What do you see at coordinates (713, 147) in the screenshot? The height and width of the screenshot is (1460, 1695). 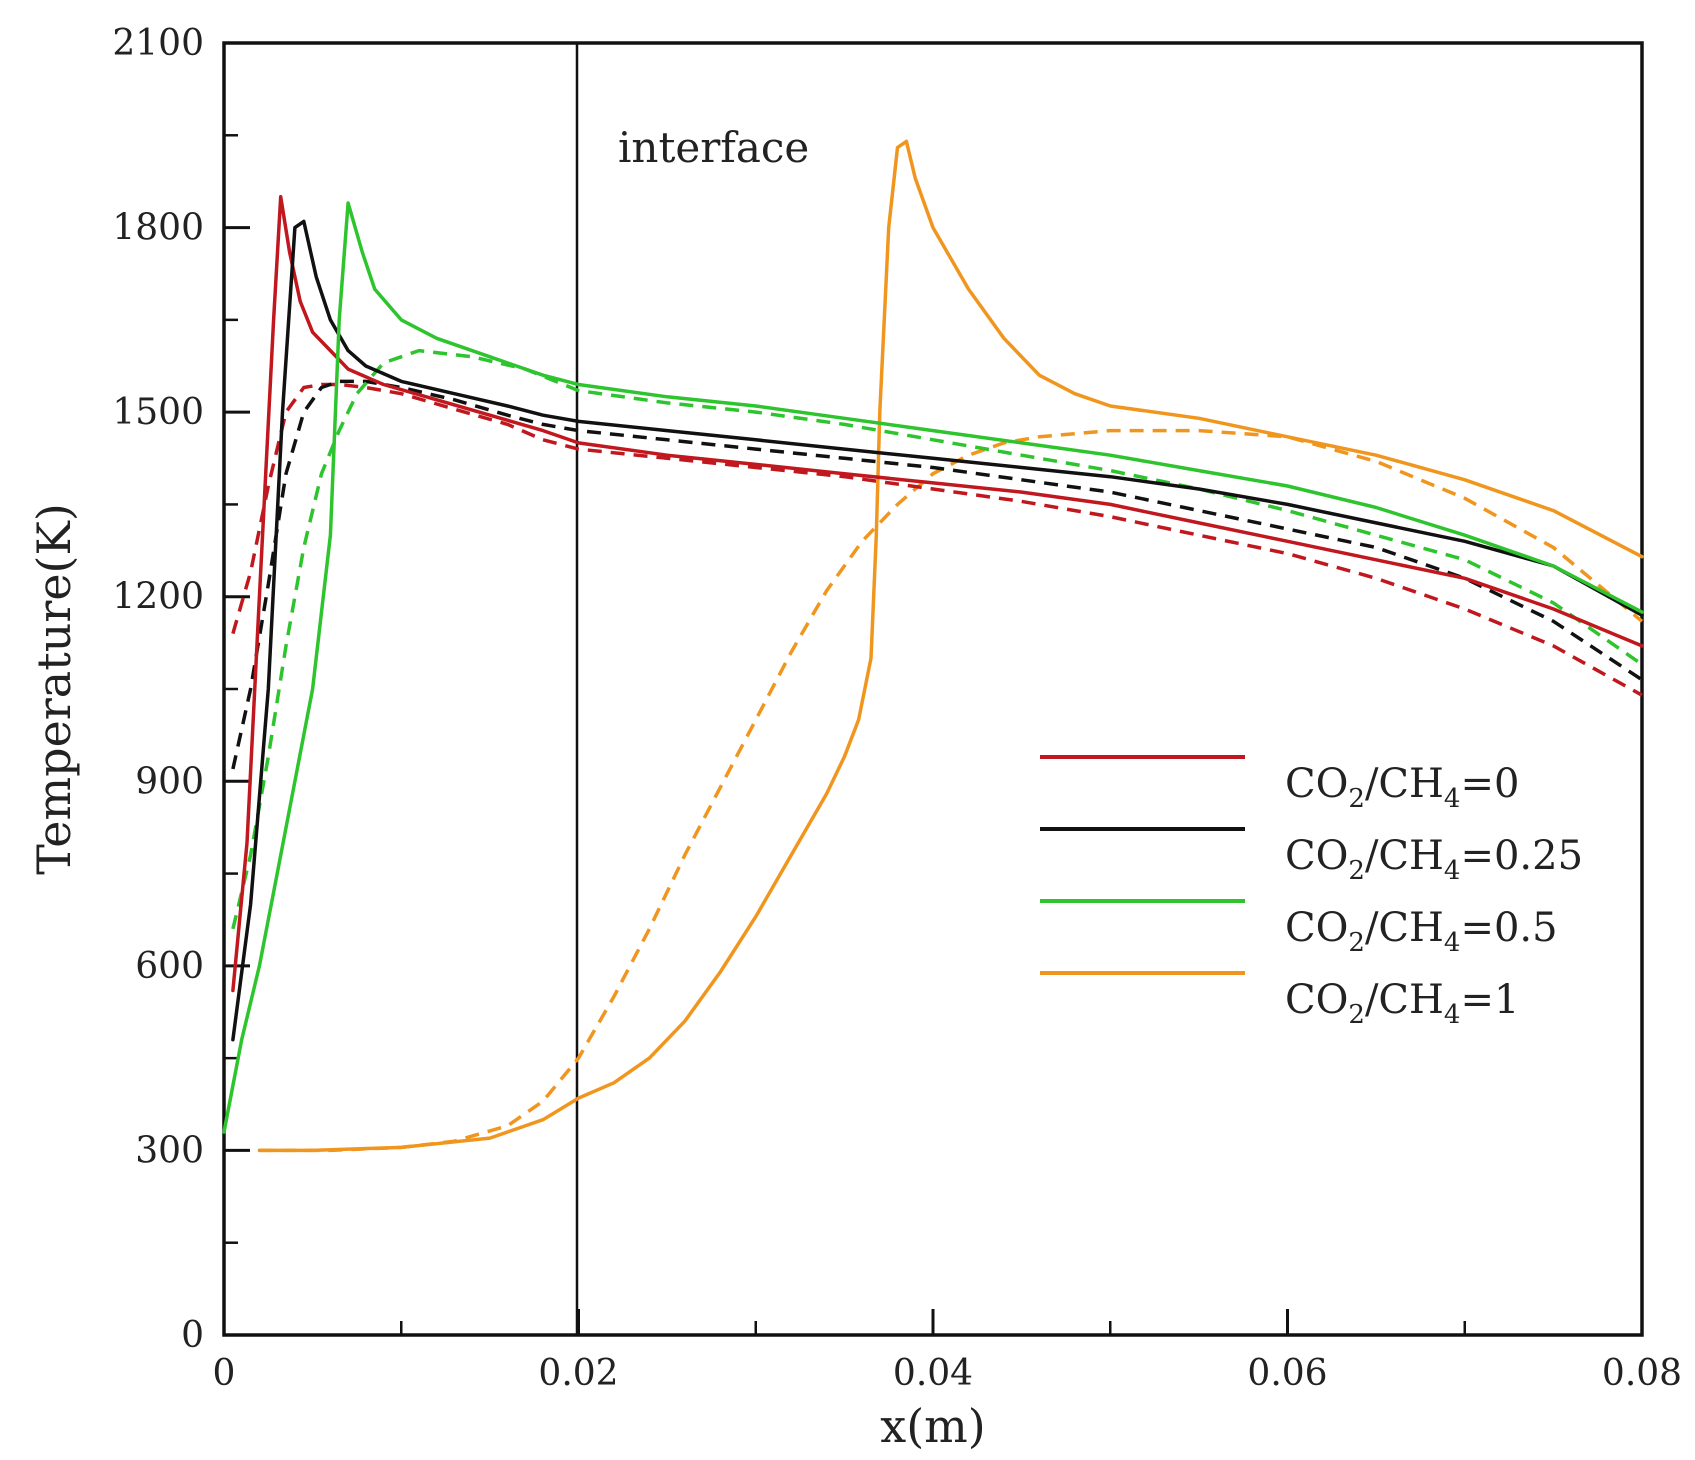 I see `interface-label: interface` at bounding box center [713, 147].